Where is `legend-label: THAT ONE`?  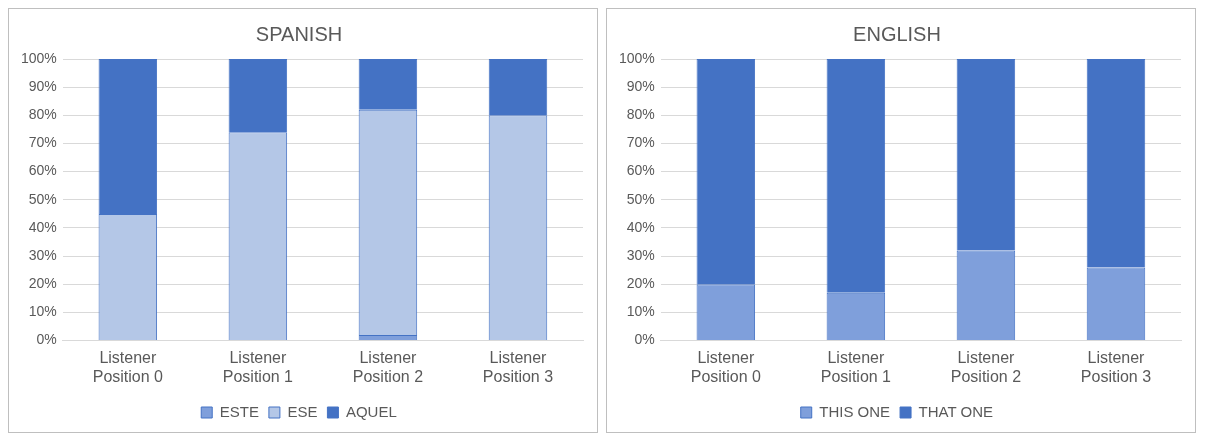 legend-label: THAT ONE is located at coordinates (956, 411).